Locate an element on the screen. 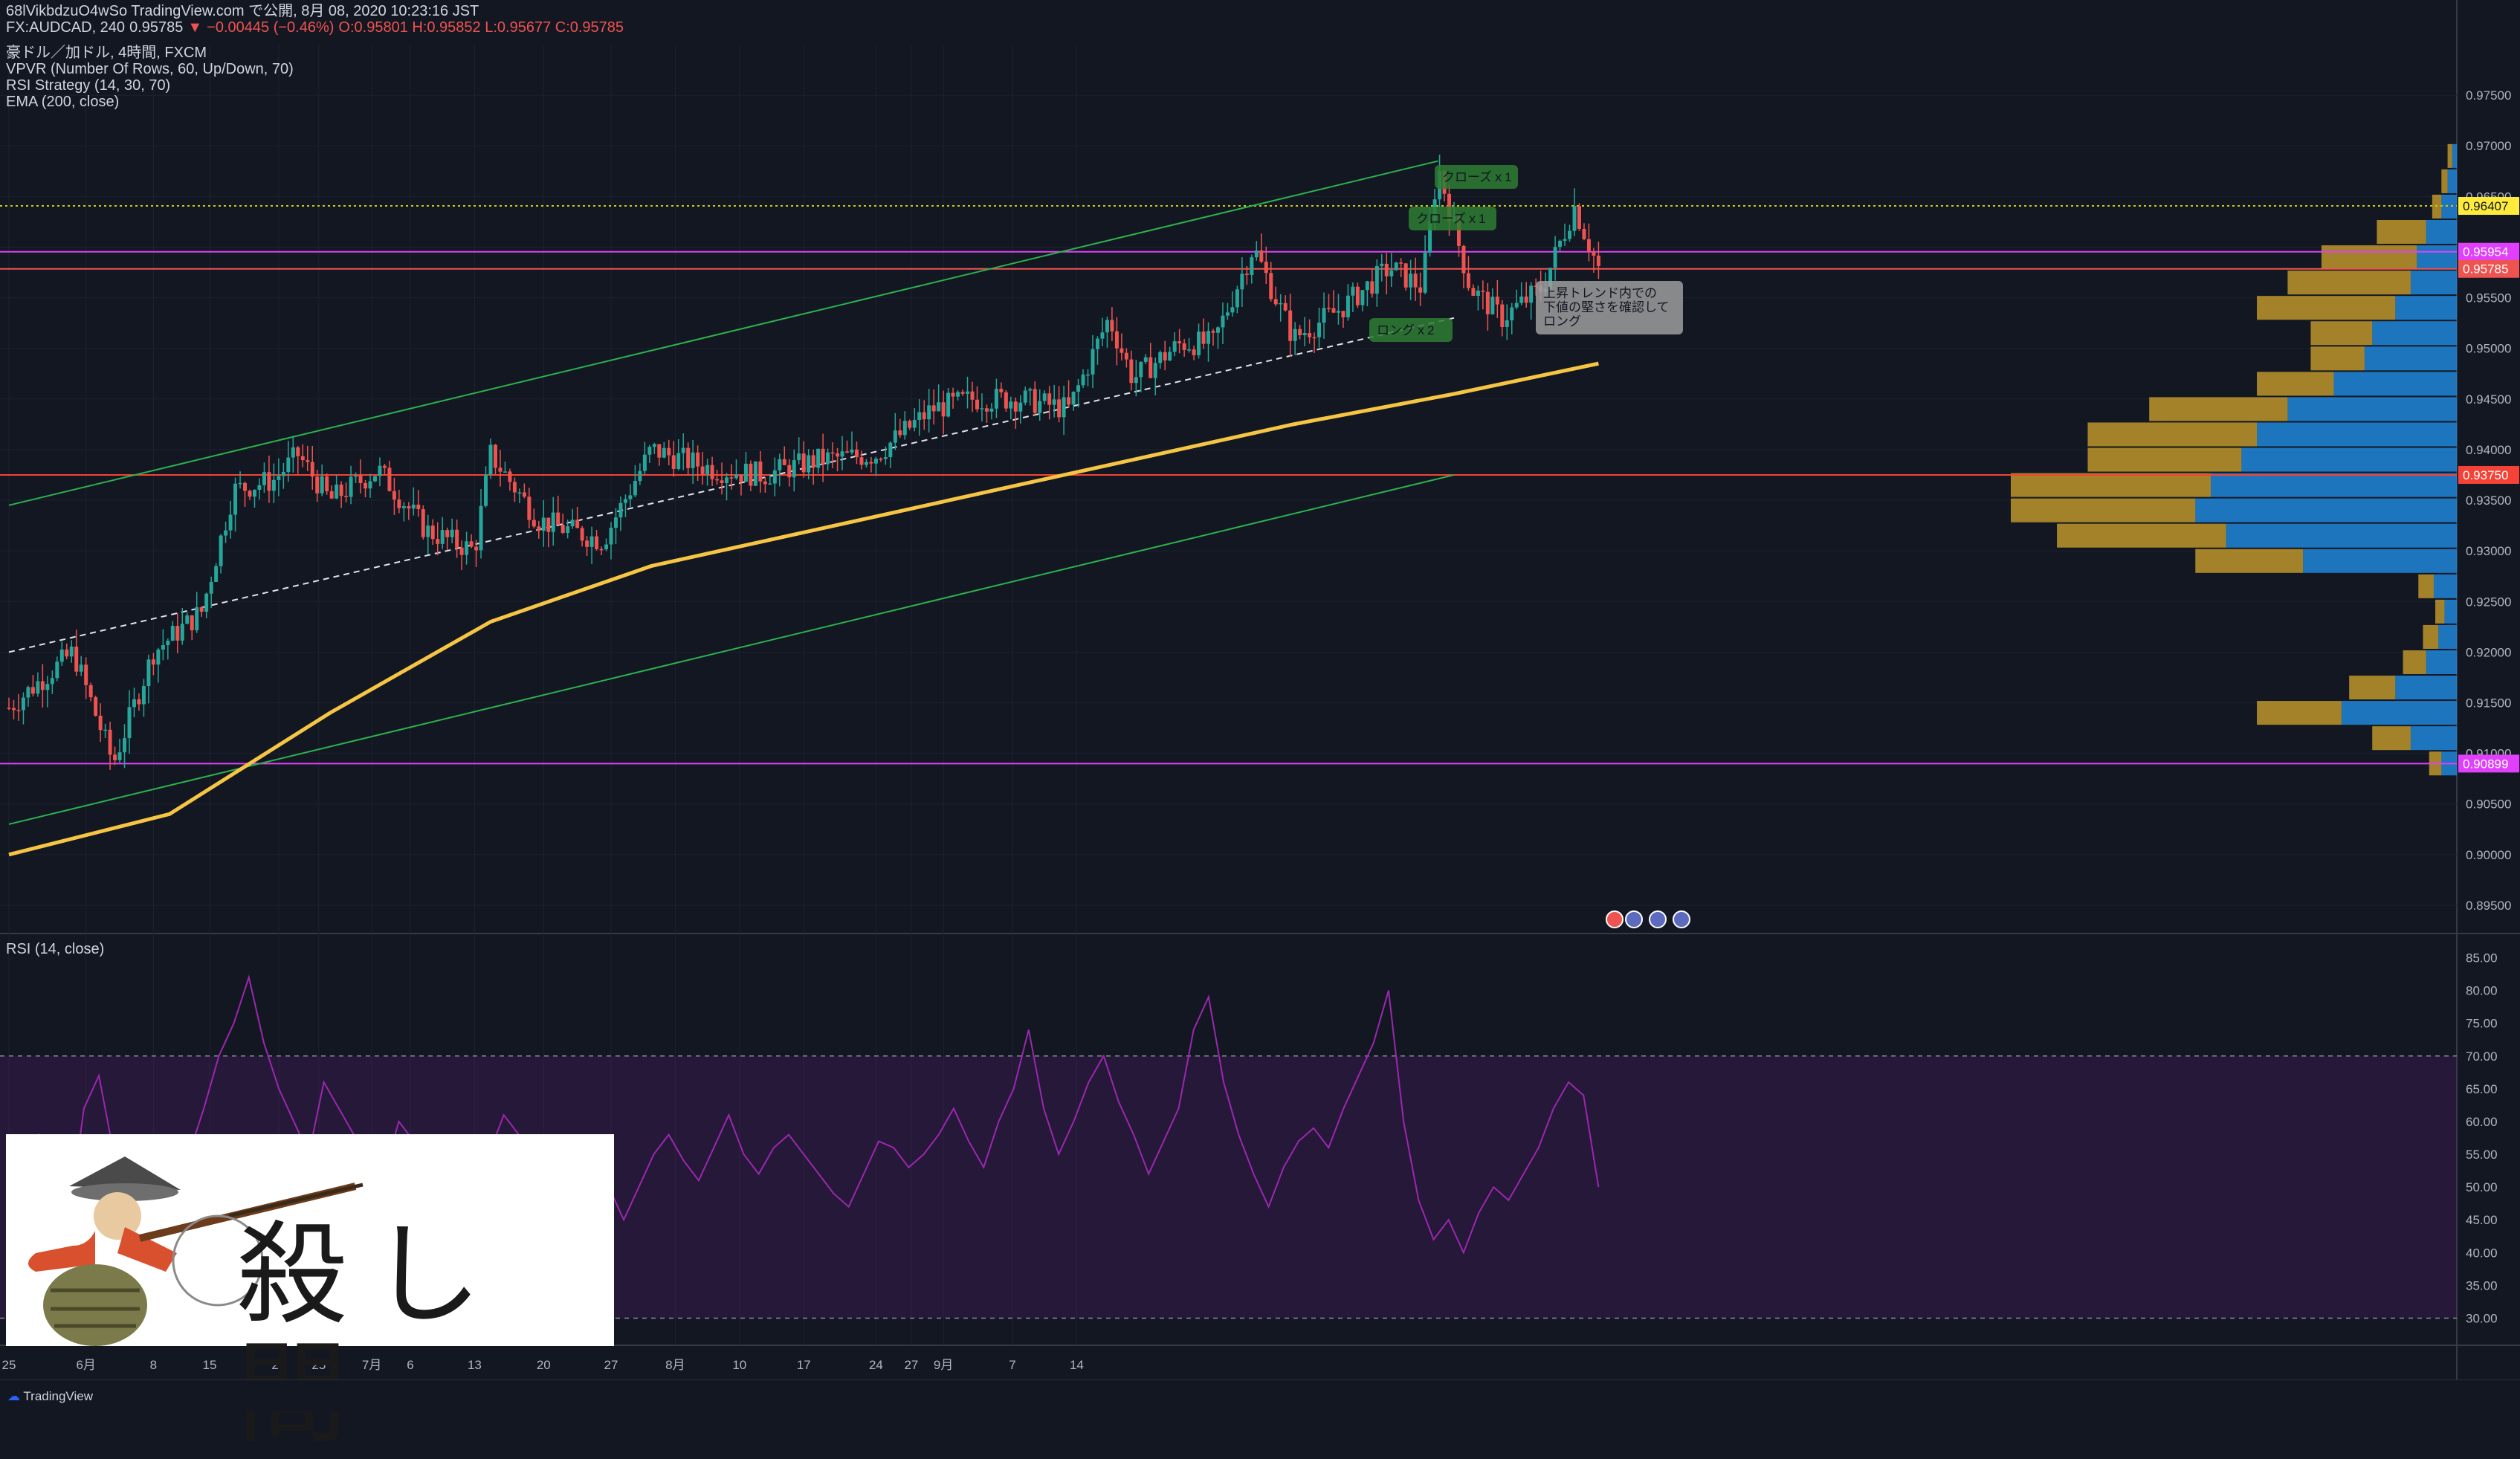 This screenshot has width=2520, height=1459. time-tick-label: 17 is located at coordinates (804, 1365).